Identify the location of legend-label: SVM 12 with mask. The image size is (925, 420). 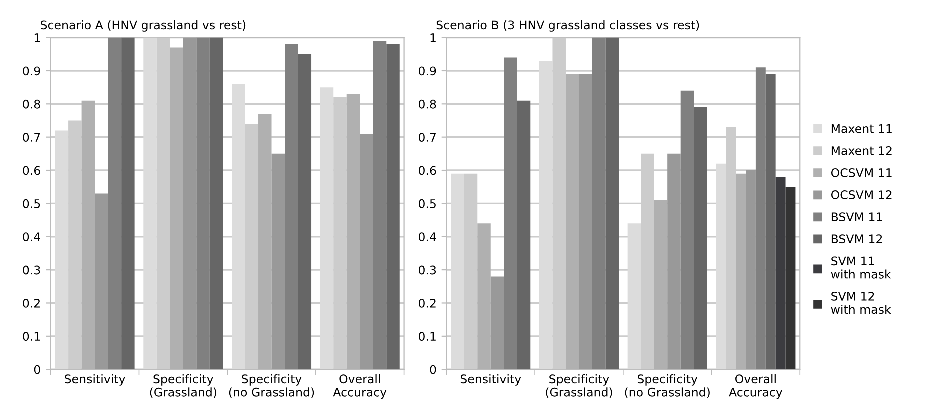
(861, 303).